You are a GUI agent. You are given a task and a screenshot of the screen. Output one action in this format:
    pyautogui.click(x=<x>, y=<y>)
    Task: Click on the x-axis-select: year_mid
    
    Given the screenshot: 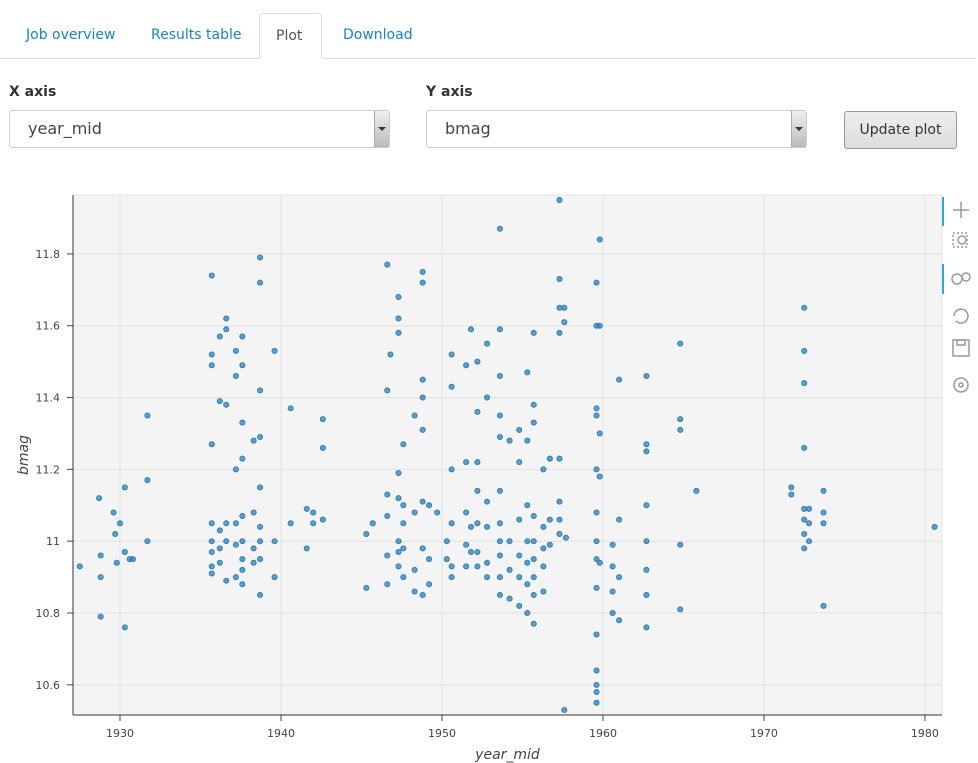 What is the action you would take?
    pyautogui.click(x=199, y=129)
    